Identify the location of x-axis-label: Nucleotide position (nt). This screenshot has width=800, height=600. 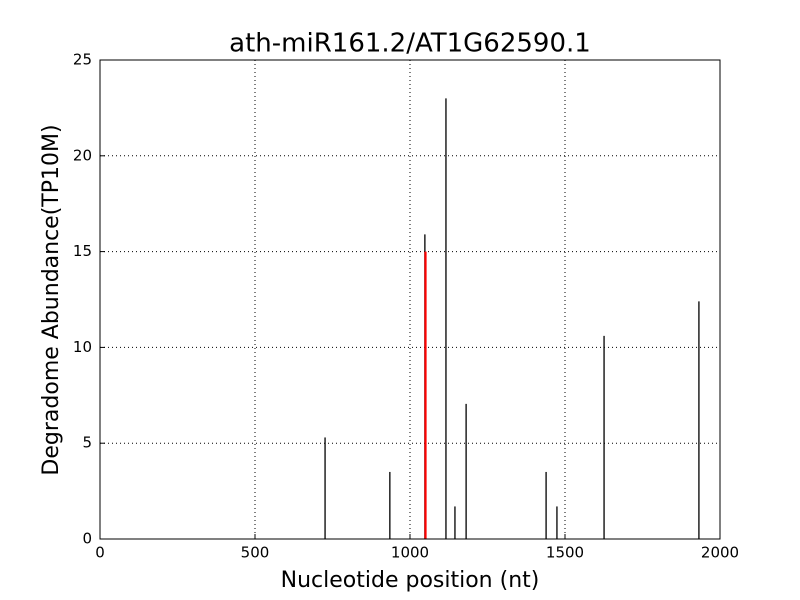
(410, 580).